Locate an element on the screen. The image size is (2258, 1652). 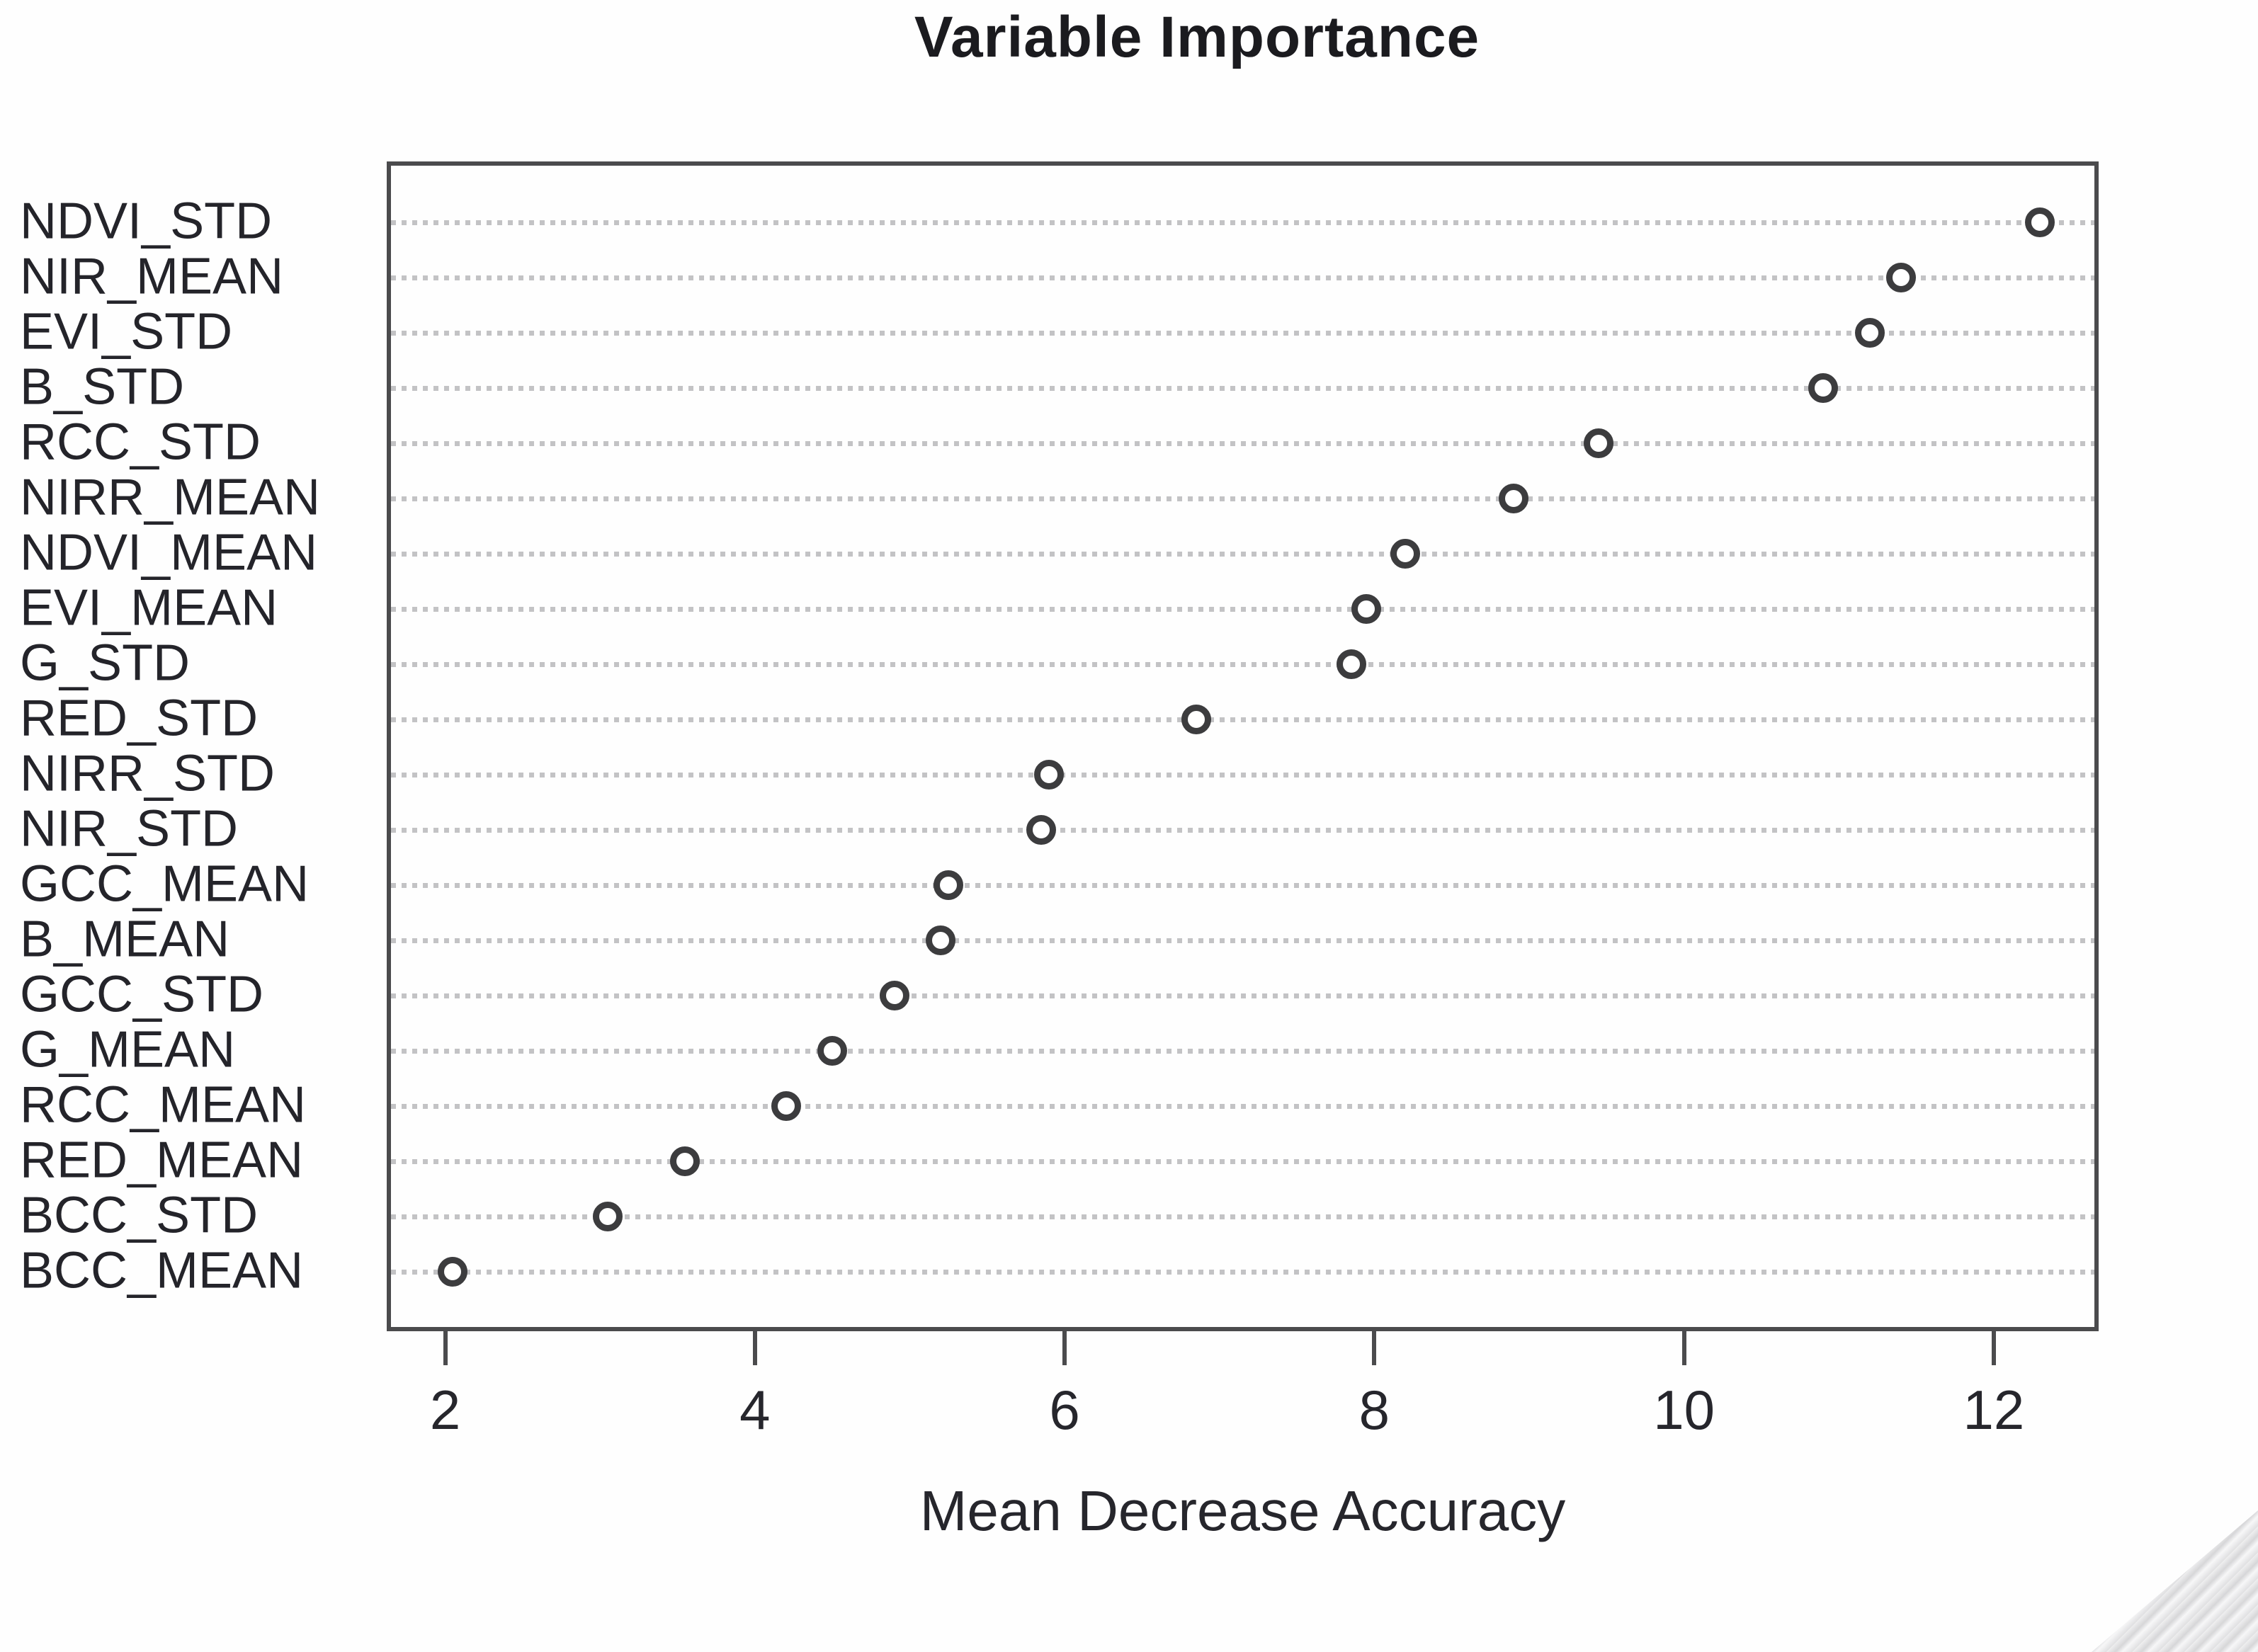
y-axis-label: GCC_STD is located at coordinates (142, 994).